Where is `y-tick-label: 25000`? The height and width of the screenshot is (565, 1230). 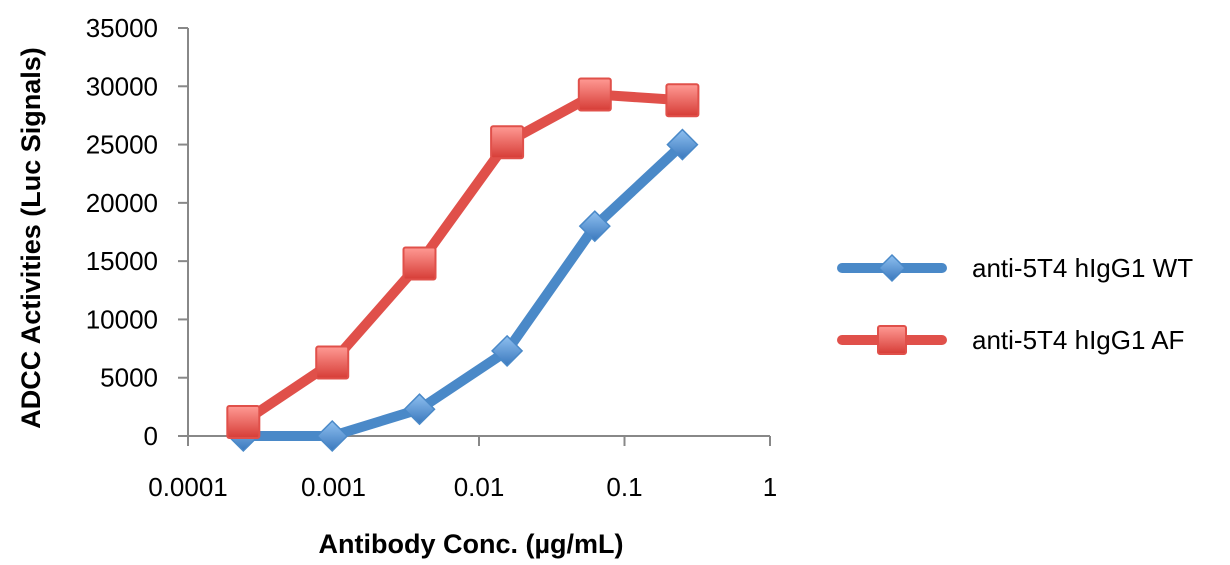 y-tick-label: 25000 is located at coordinates (122, 145).